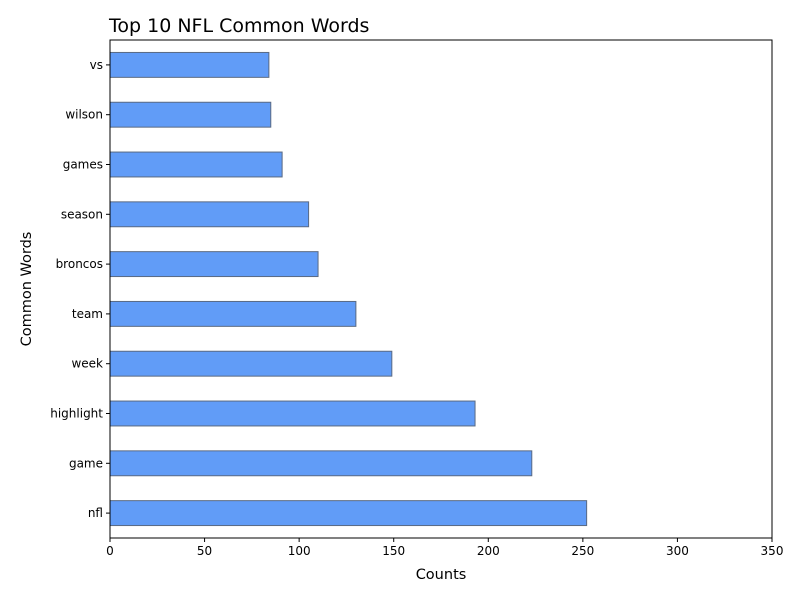  What do you see at coordinates (292, 413) in the screenshot?
I see `bar-highlight` at bounding box center [292, 413].